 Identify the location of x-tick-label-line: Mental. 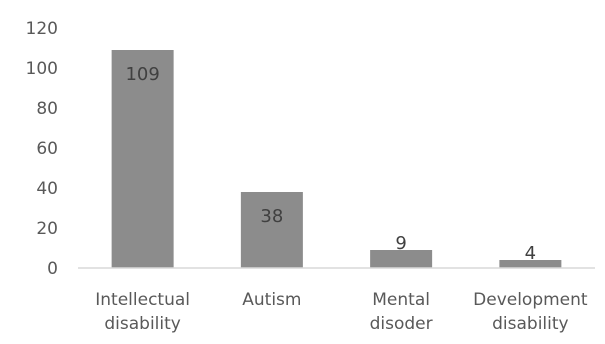
(401, 300).